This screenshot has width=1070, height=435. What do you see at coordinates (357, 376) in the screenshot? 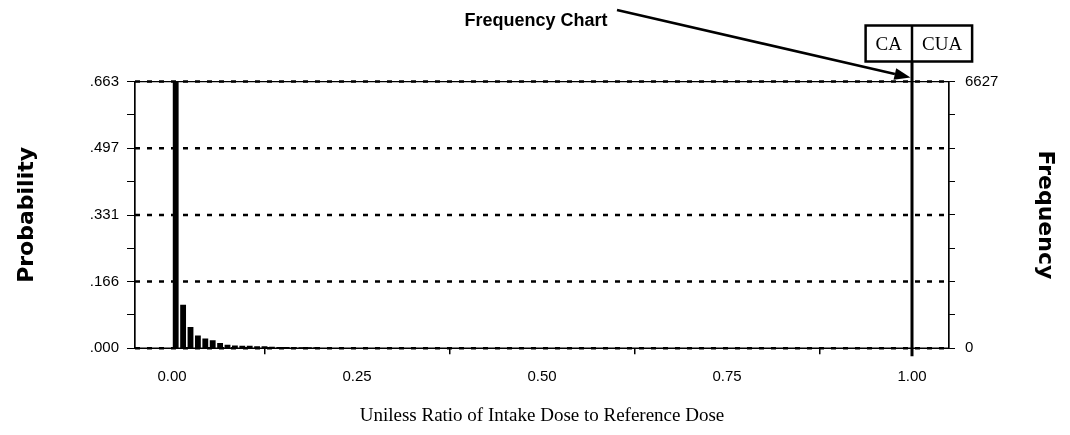
I see `x-tick-label: 0.25` at bounding box center [357, 376].